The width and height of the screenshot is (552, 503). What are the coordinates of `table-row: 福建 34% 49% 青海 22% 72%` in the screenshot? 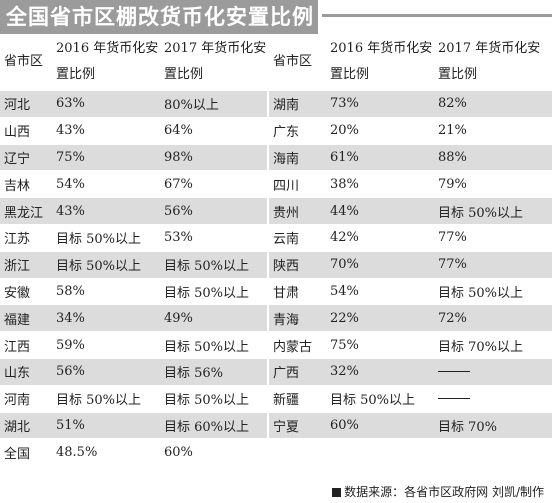 It's located at (276, 318).